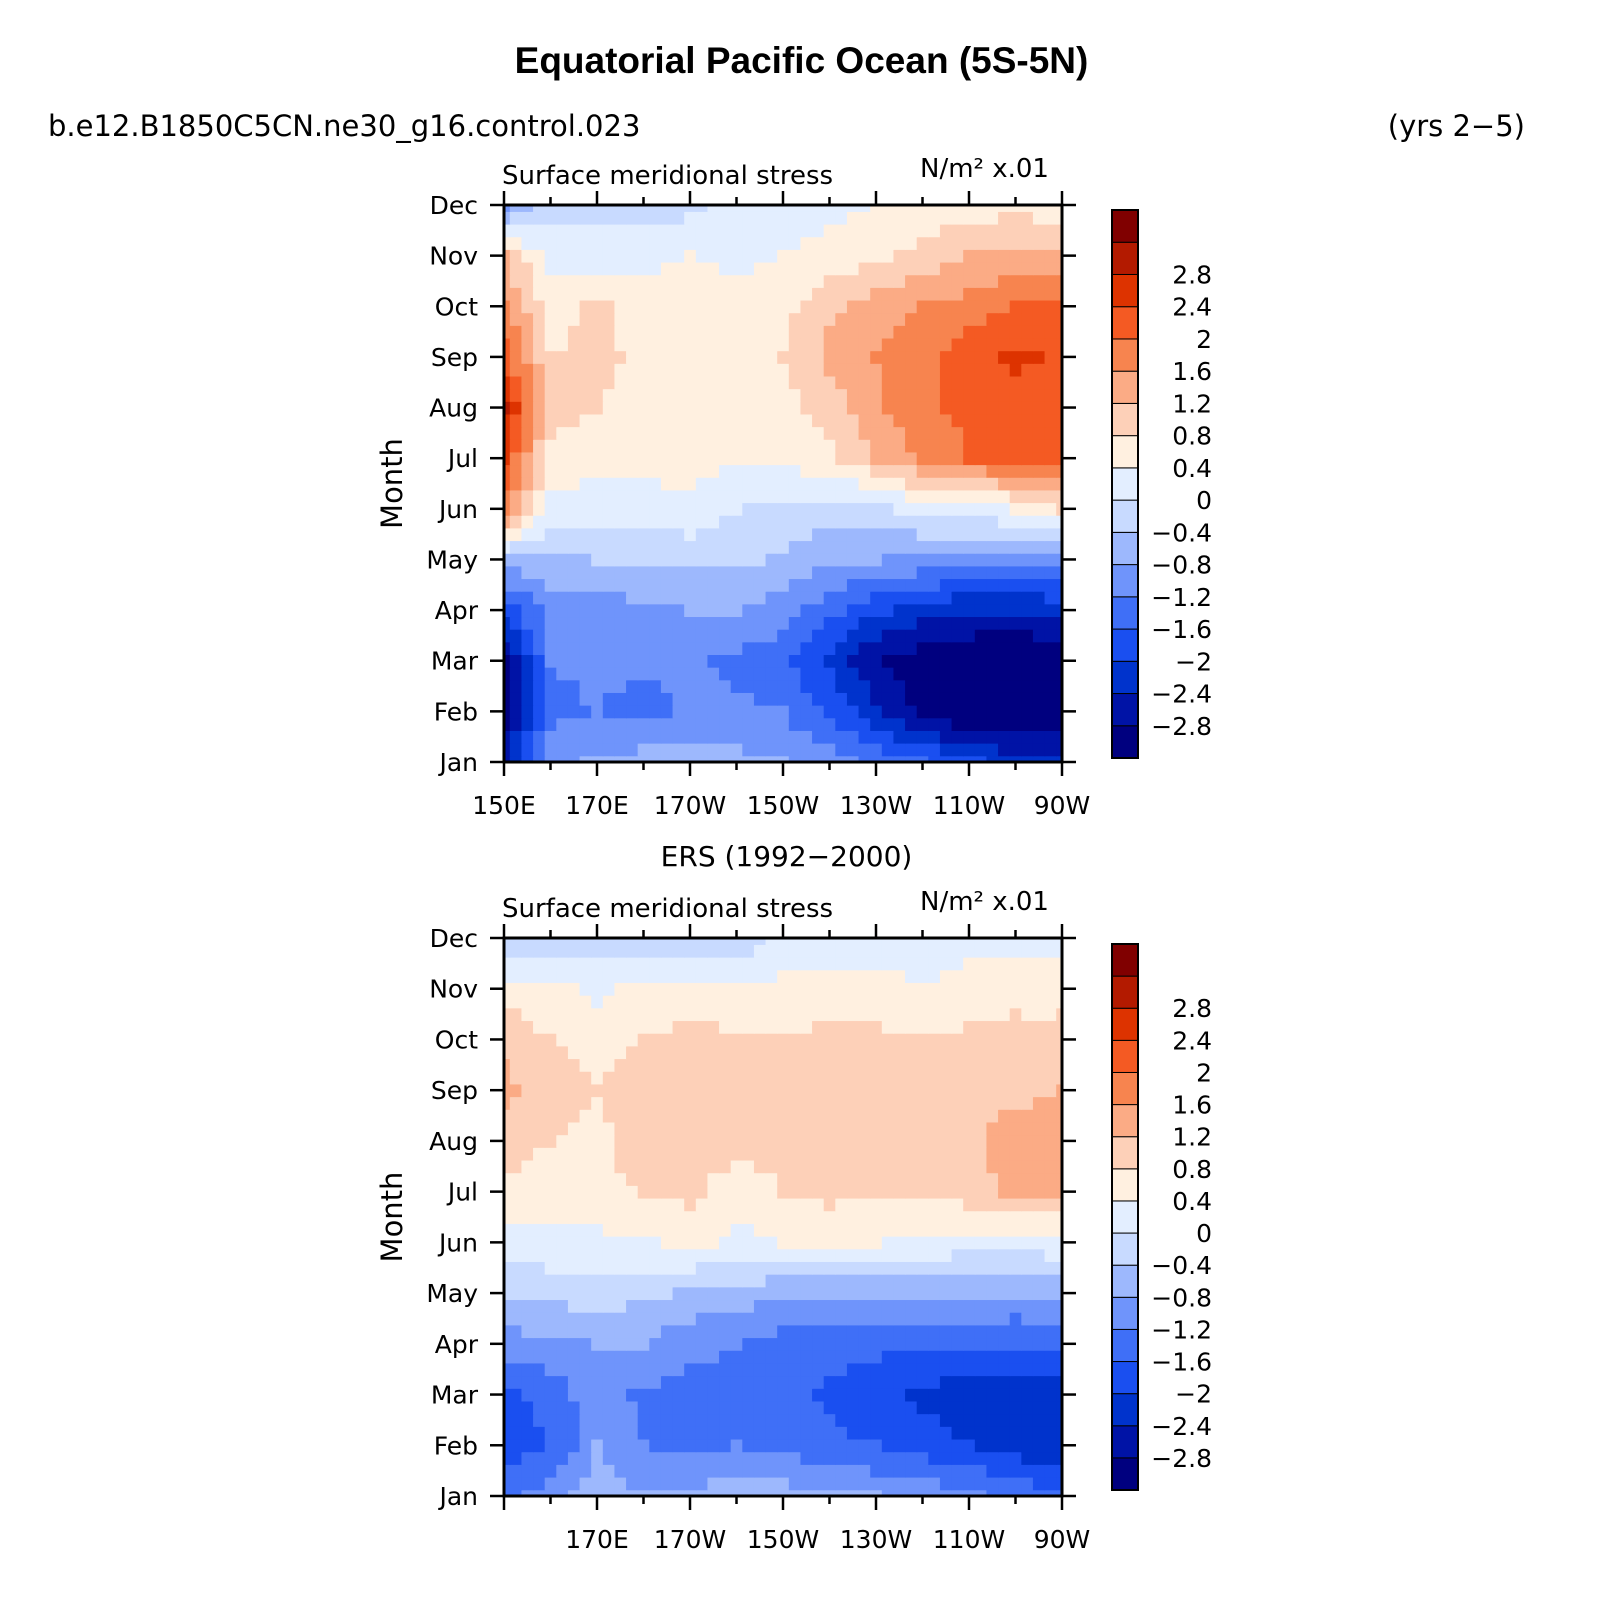 The image size is (1603, 1603). I want to click on colorbar-label: 1.6, so click(1192, 371).